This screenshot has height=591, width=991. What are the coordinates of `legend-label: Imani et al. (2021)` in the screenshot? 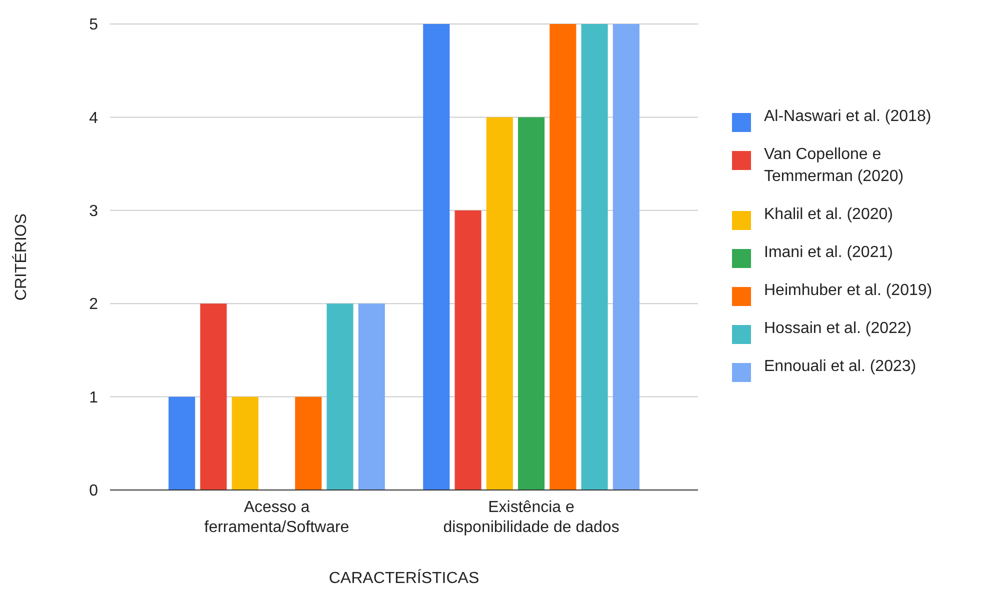 It's located at (828, 252).